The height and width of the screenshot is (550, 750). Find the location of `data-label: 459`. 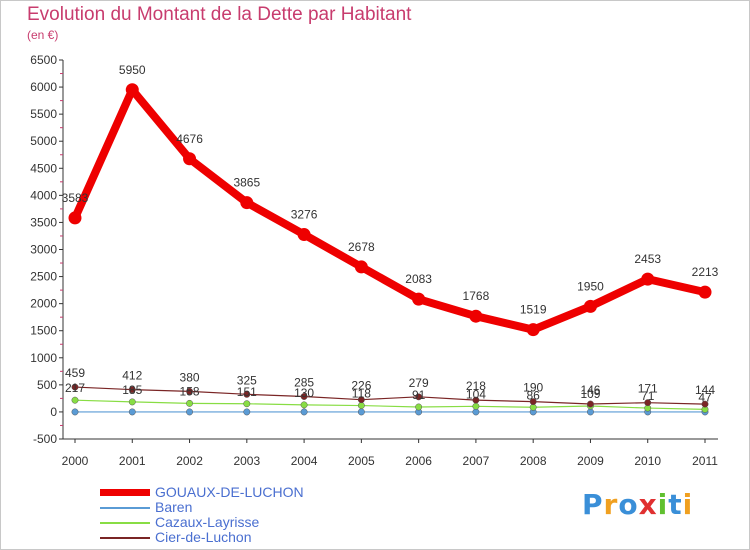

data-label: 459 is located at coordinates (75, 373).